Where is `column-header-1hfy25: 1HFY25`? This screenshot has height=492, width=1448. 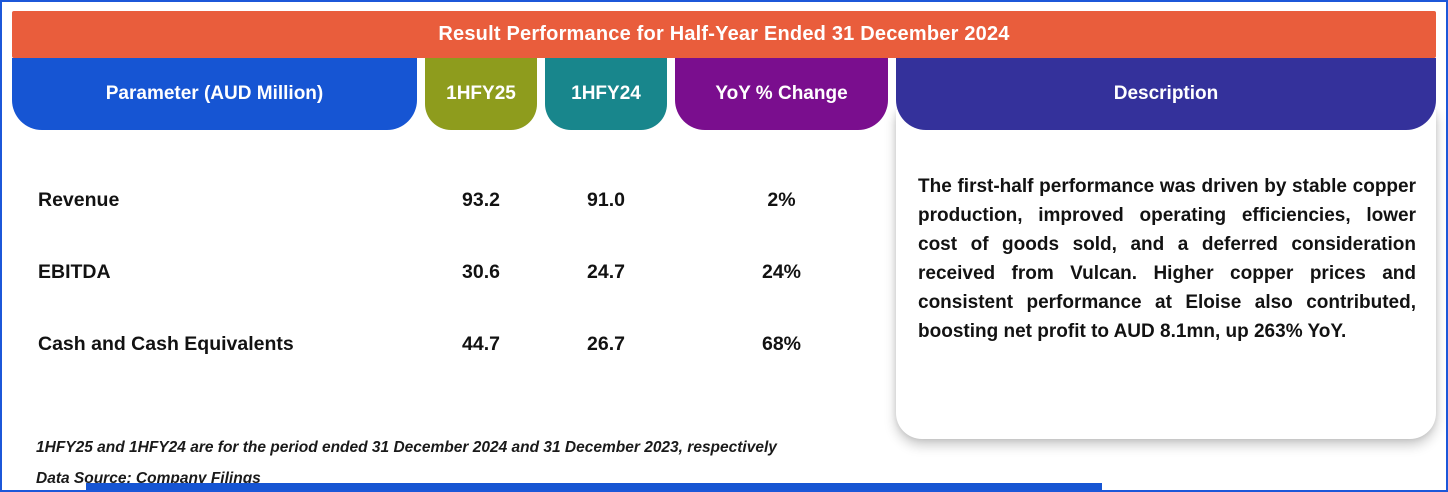
column-header-1hfy25: 1HFY25 is located at coordinates (481, 94).